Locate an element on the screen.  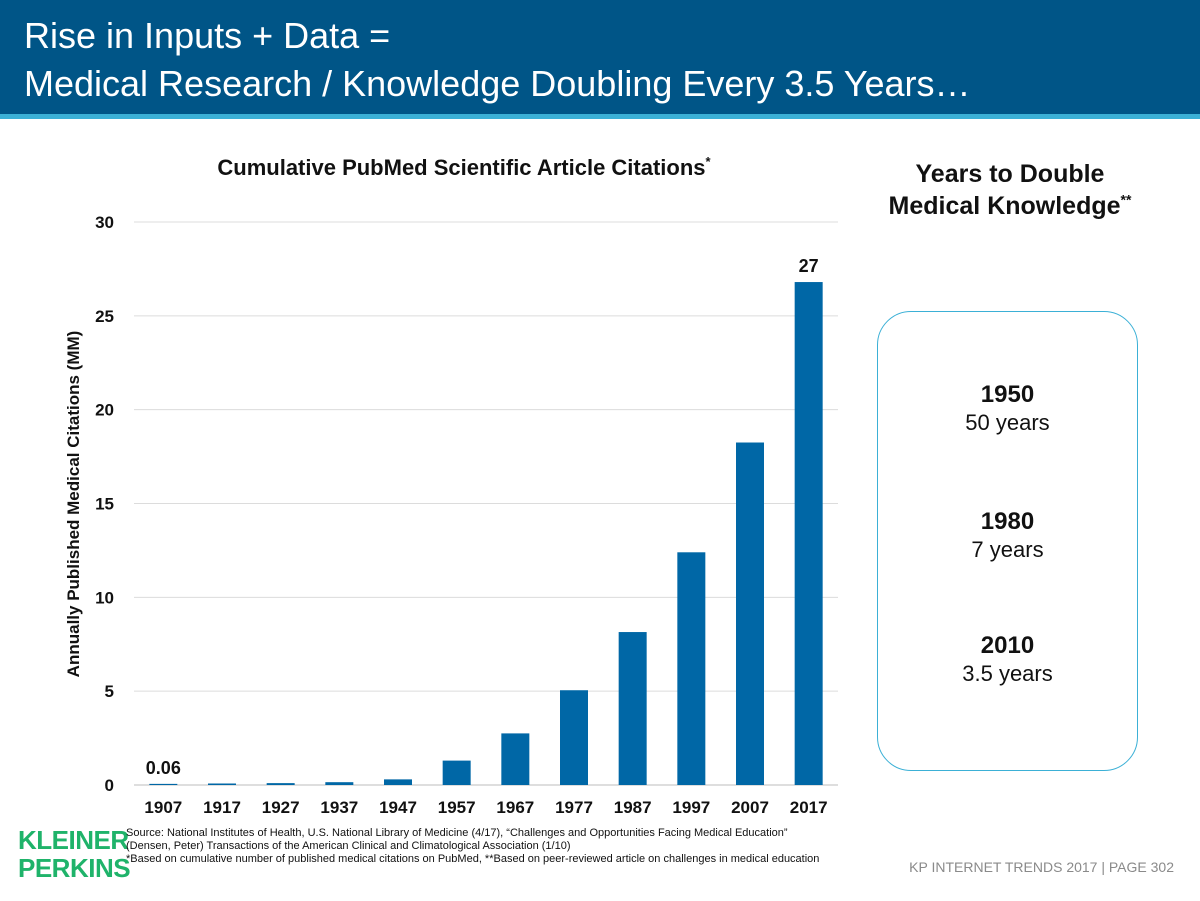
doubling-panel is located at coordinates (1007, 541).